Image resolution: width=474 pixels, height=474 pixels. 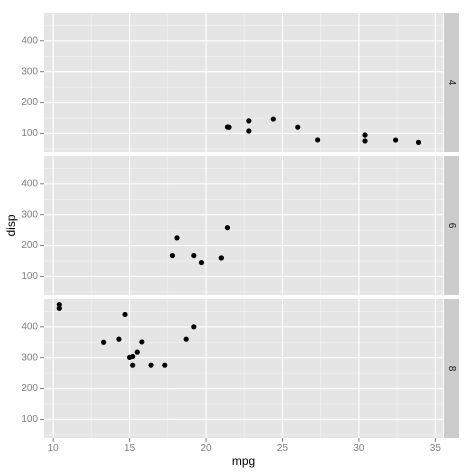 I want to click on x-tick-label: 15, so click(x=130, y=448).